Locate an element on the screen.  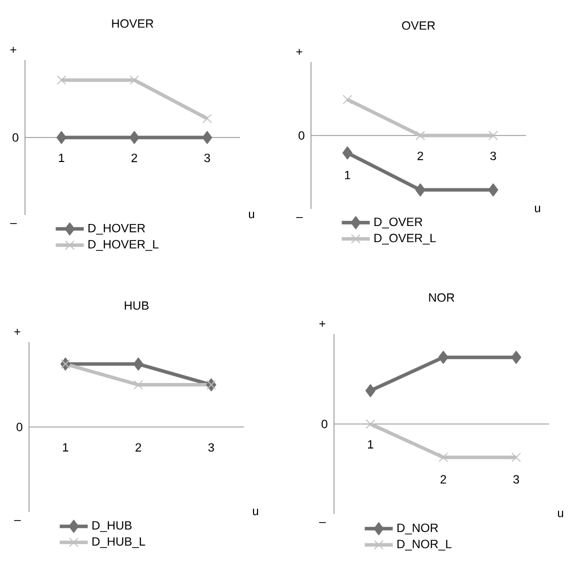
legend-label: D_OVER_L is located at coordinates (405, 239).